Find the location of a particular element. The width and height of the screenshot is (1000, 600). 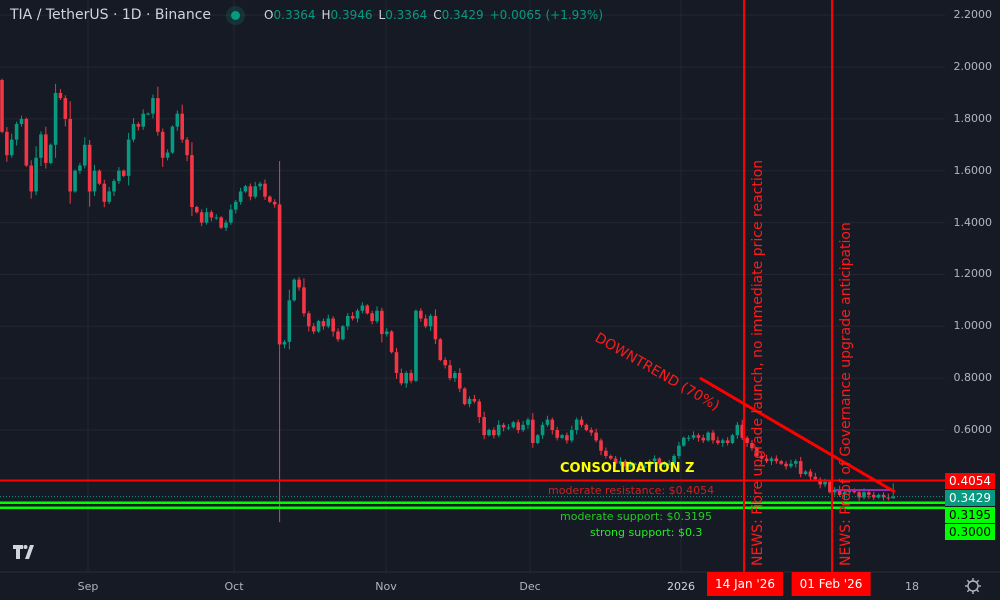

market-status-icon is located at coordinates (236, 15).